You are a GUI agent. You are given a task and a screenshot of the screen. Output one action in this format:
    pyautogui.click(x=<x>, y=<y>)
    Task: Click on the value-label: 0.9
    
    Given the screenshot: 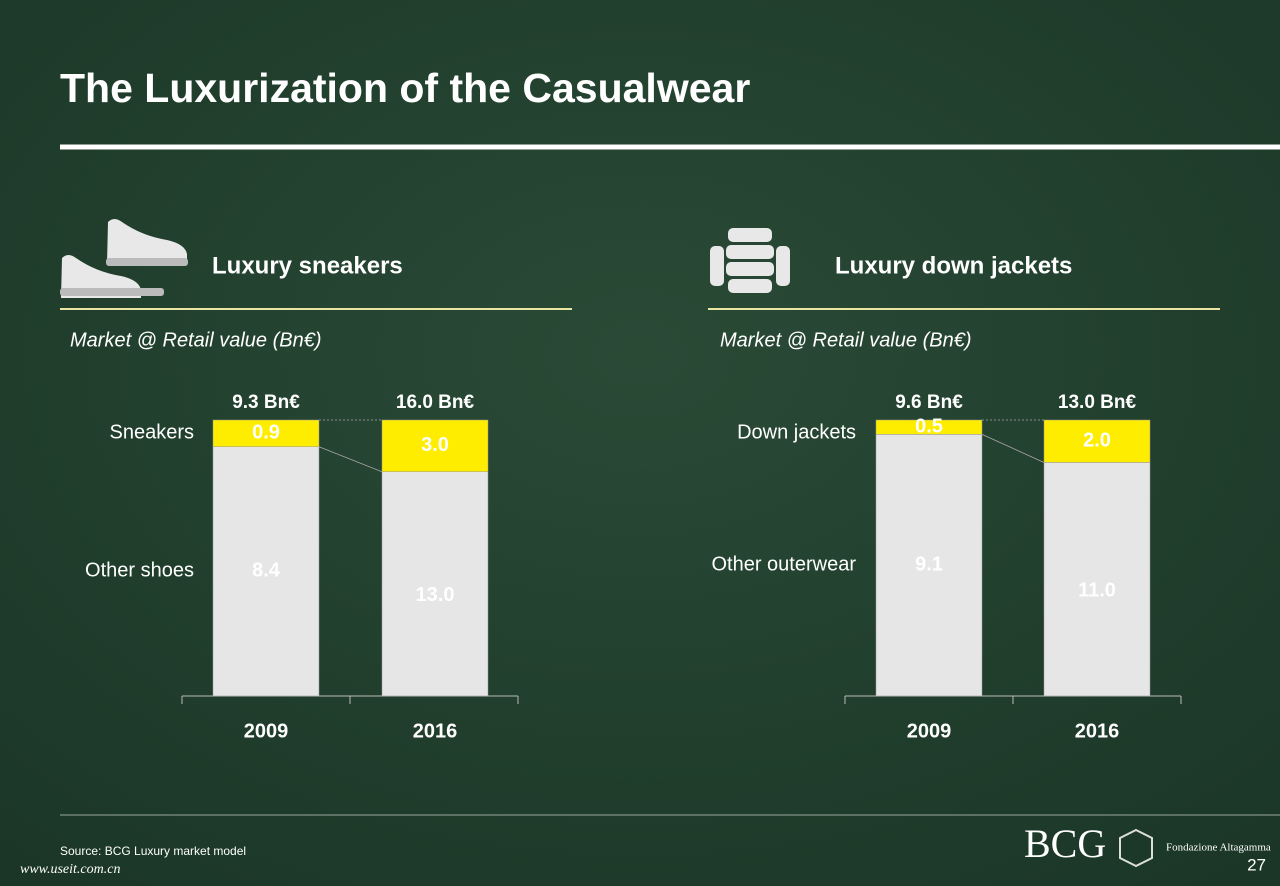 What is the action you would take?
    pyautogui.click(x=266, y=433)
    